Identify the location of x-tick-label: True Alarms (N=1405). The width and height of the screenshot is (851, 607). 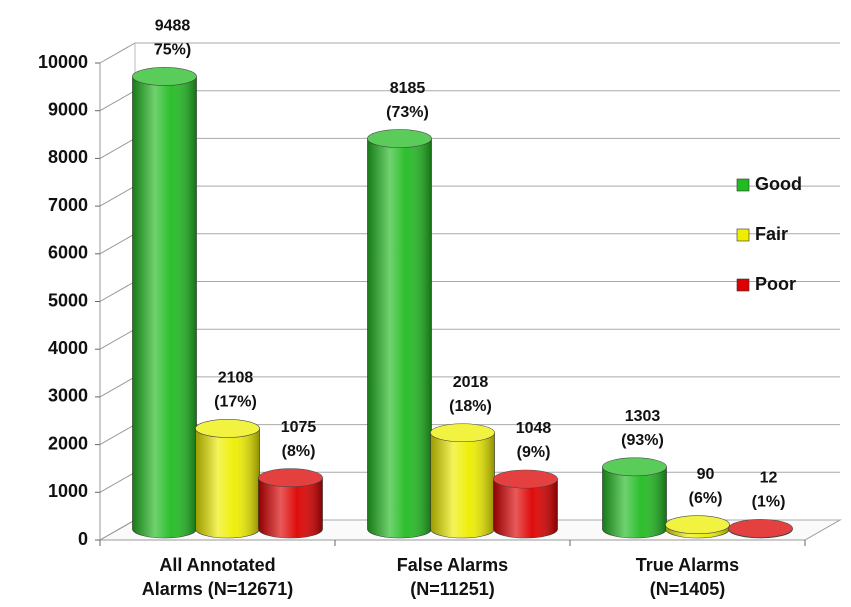
(687, 577).